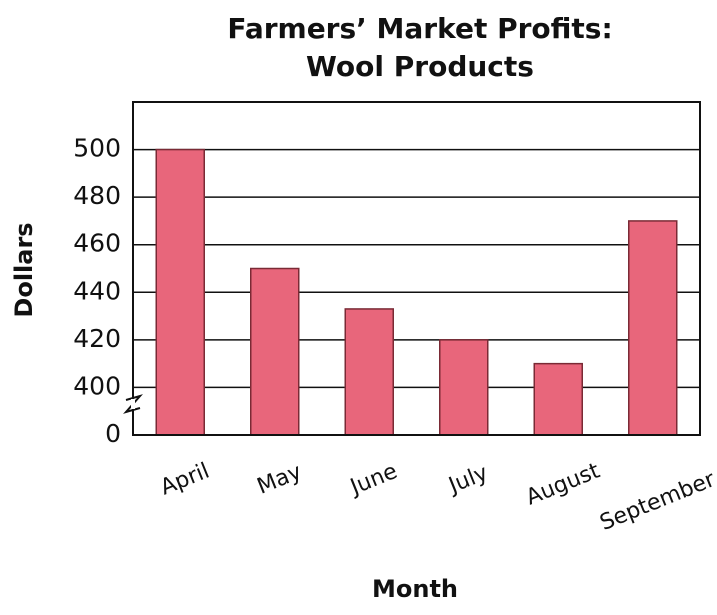 This screenshot has height=615, width=717. What do you see at coordinates (657, 501) in the screenshot?
I see `x-tick-label: September` at bounding box center [657, 501].